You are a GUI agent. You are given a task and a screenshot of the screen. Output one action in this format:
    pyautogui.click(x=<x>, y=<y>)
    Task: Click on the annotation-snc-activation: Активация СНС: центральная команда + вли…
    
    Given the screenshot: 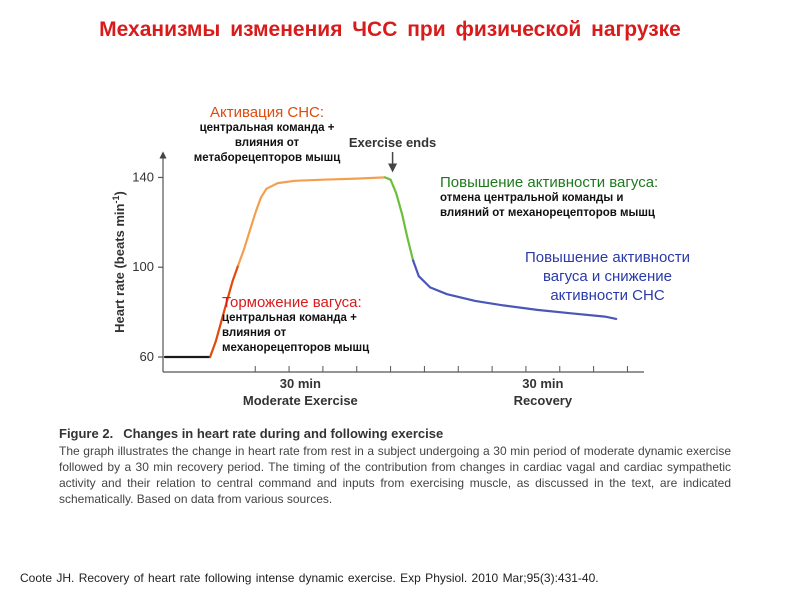 What is the action you would take?
    pyautogui.click(x=267, y=135)
    